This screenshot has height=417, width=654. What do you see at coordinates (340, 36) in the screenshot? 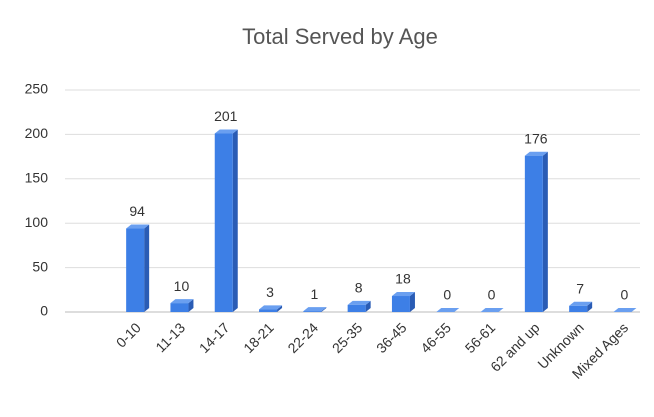
I see `chart-title: Total Served by Age` at bounding box center [340, 36].